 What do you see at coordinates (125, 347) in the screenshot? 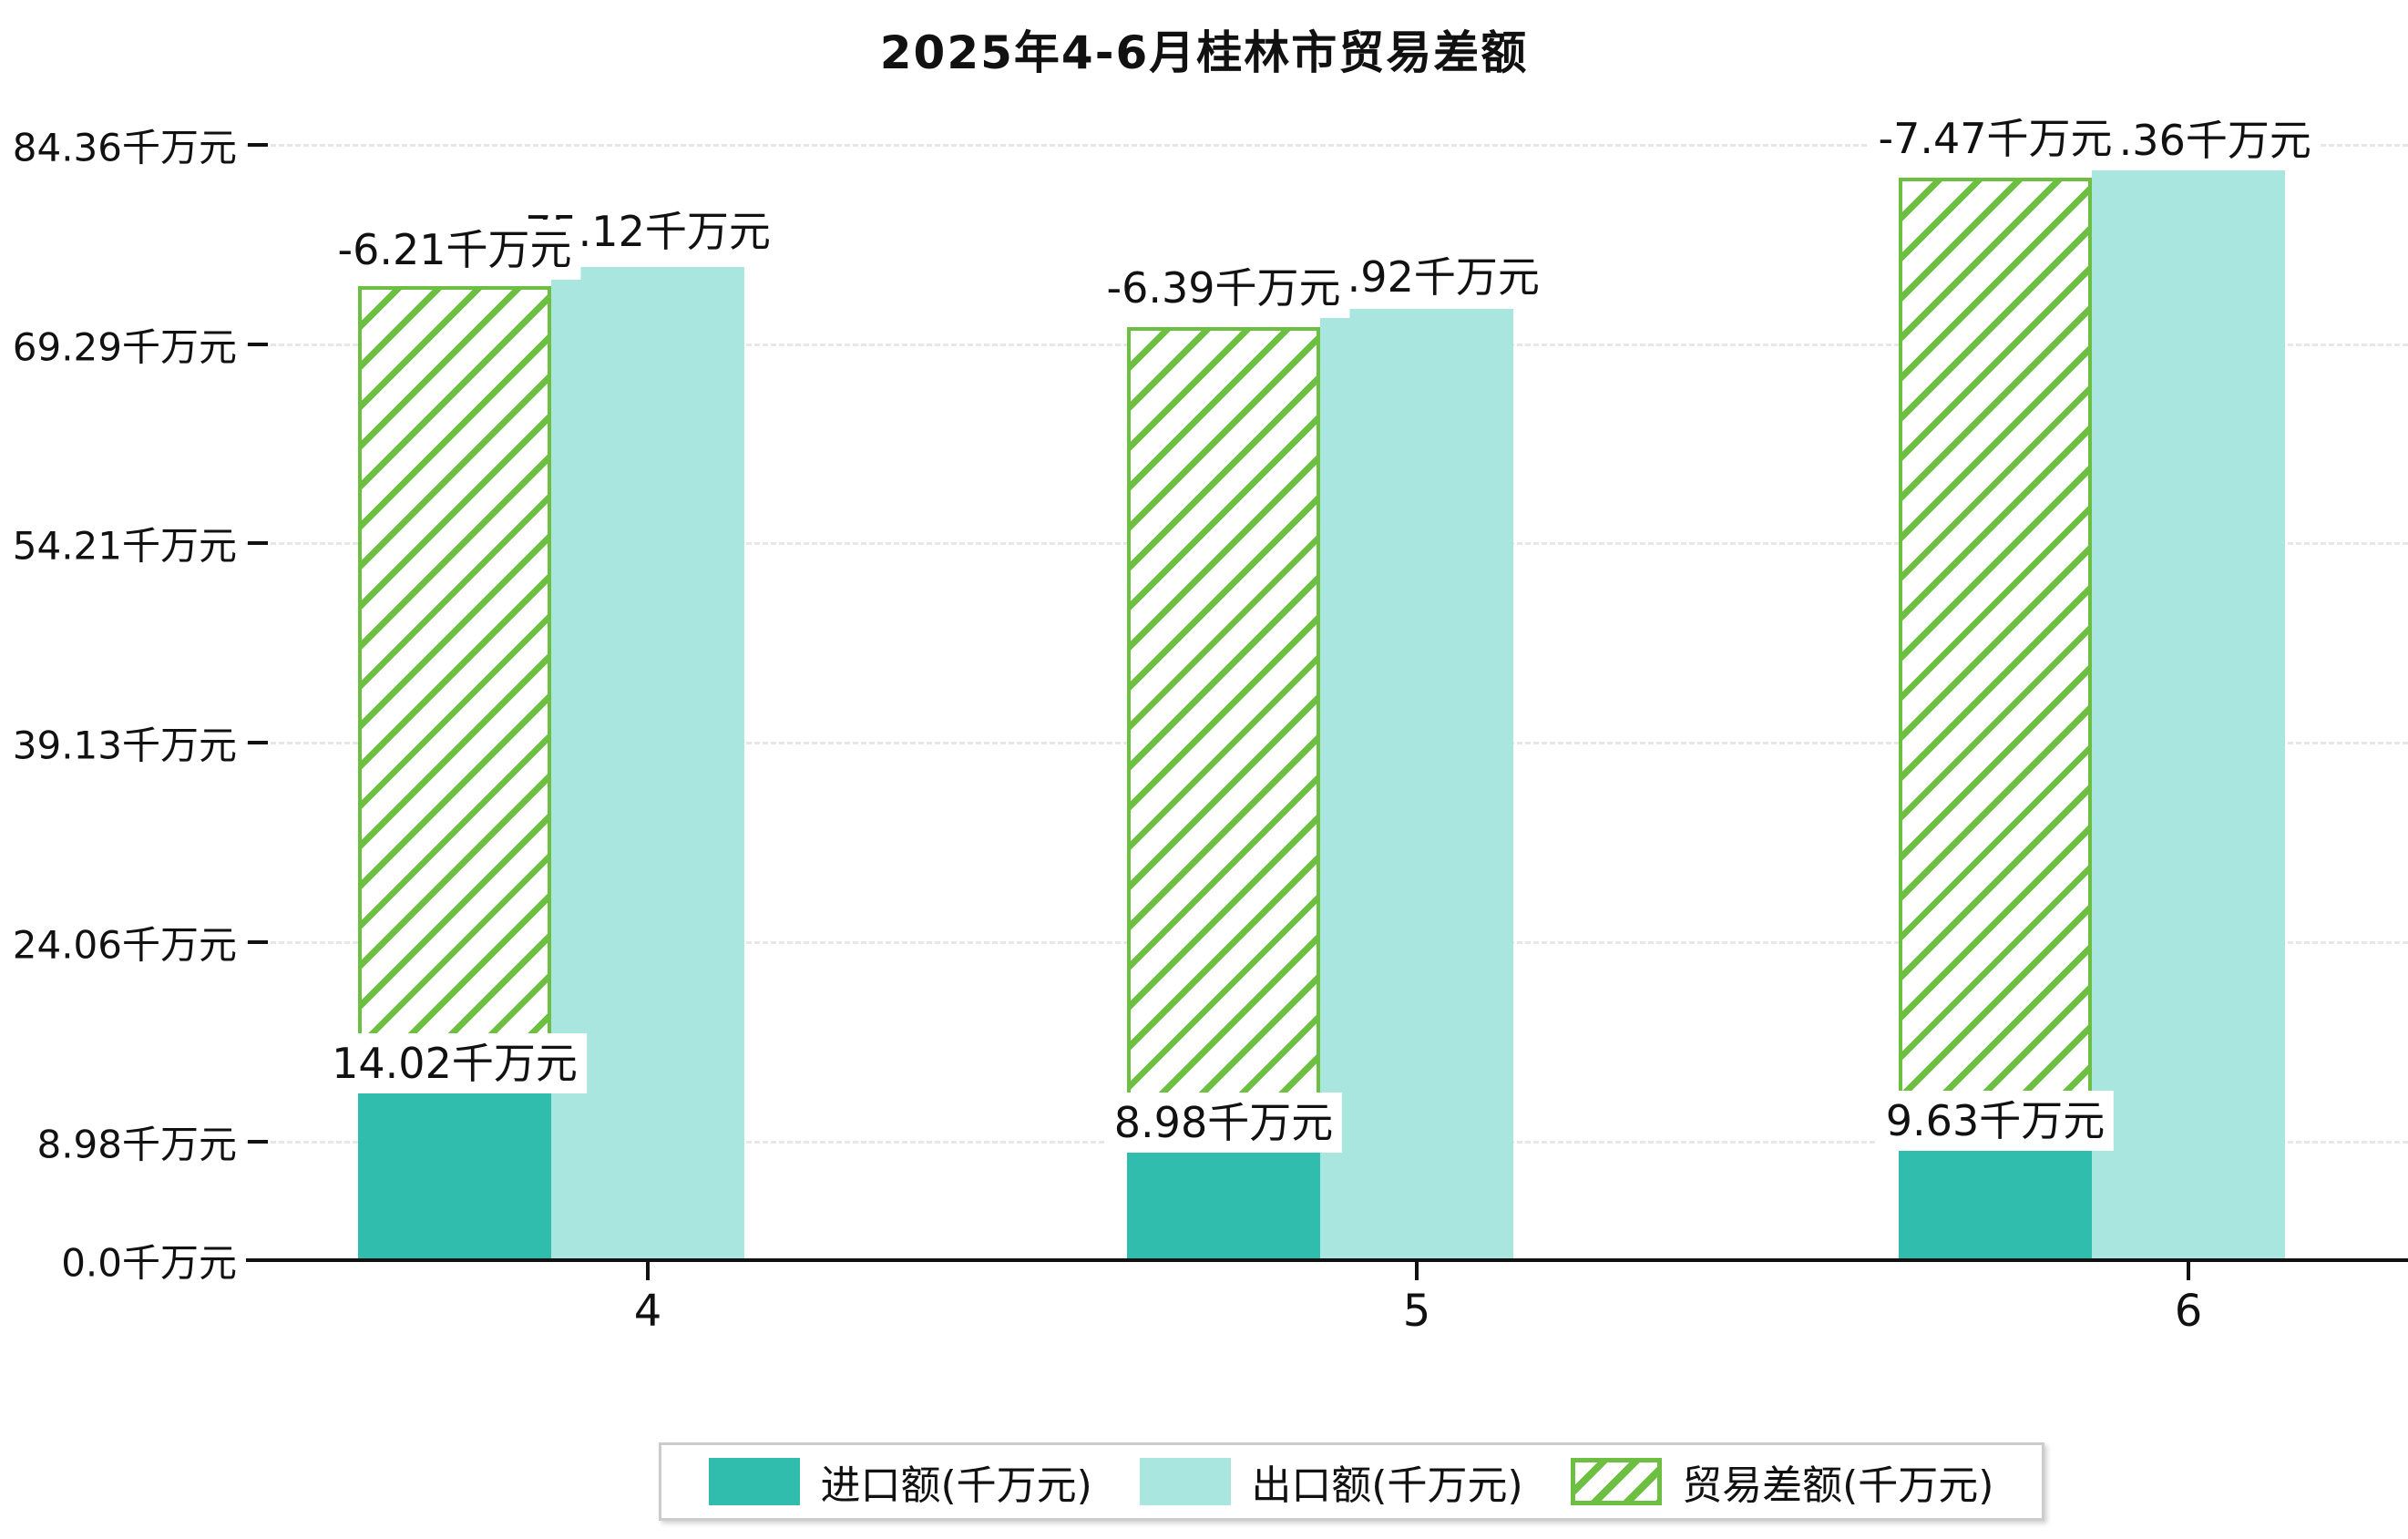
I see `y-tick-label: 69.29千万元` at bounding box center [125, 347].